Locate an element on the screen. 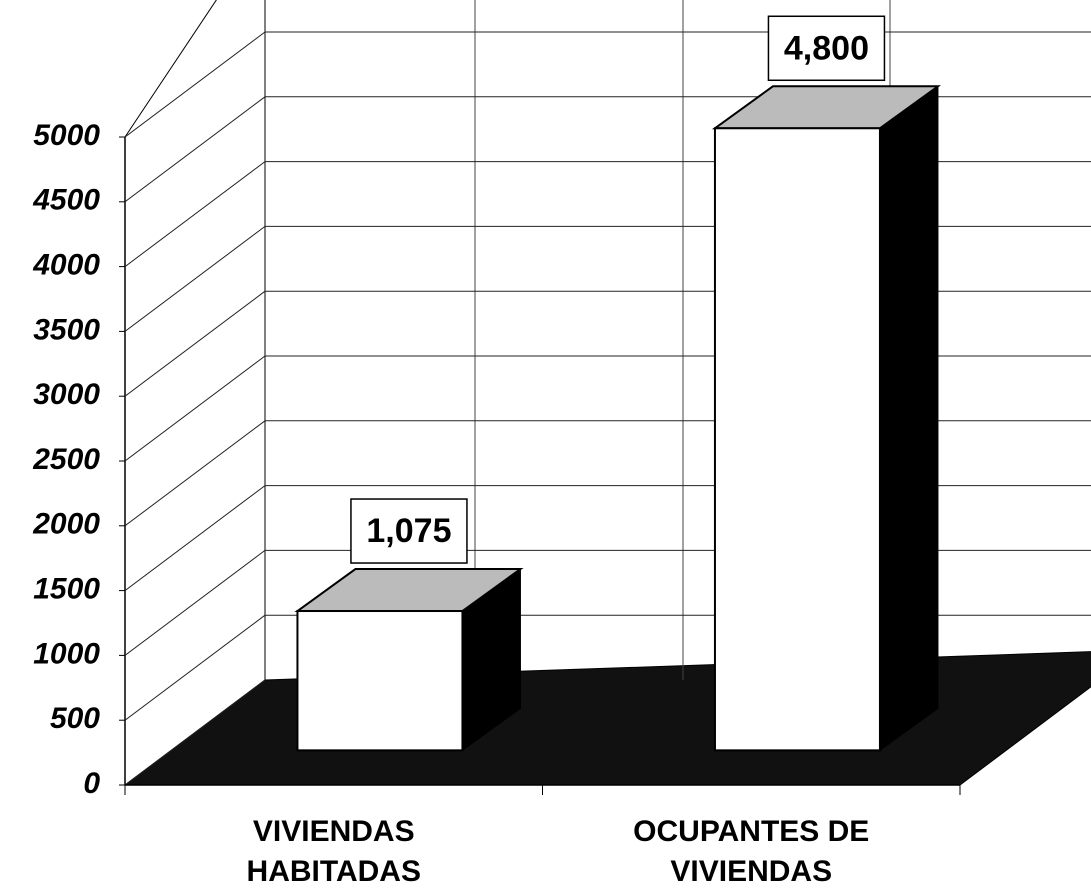  value-label: 4,800 is located at coordinates (826, 48).